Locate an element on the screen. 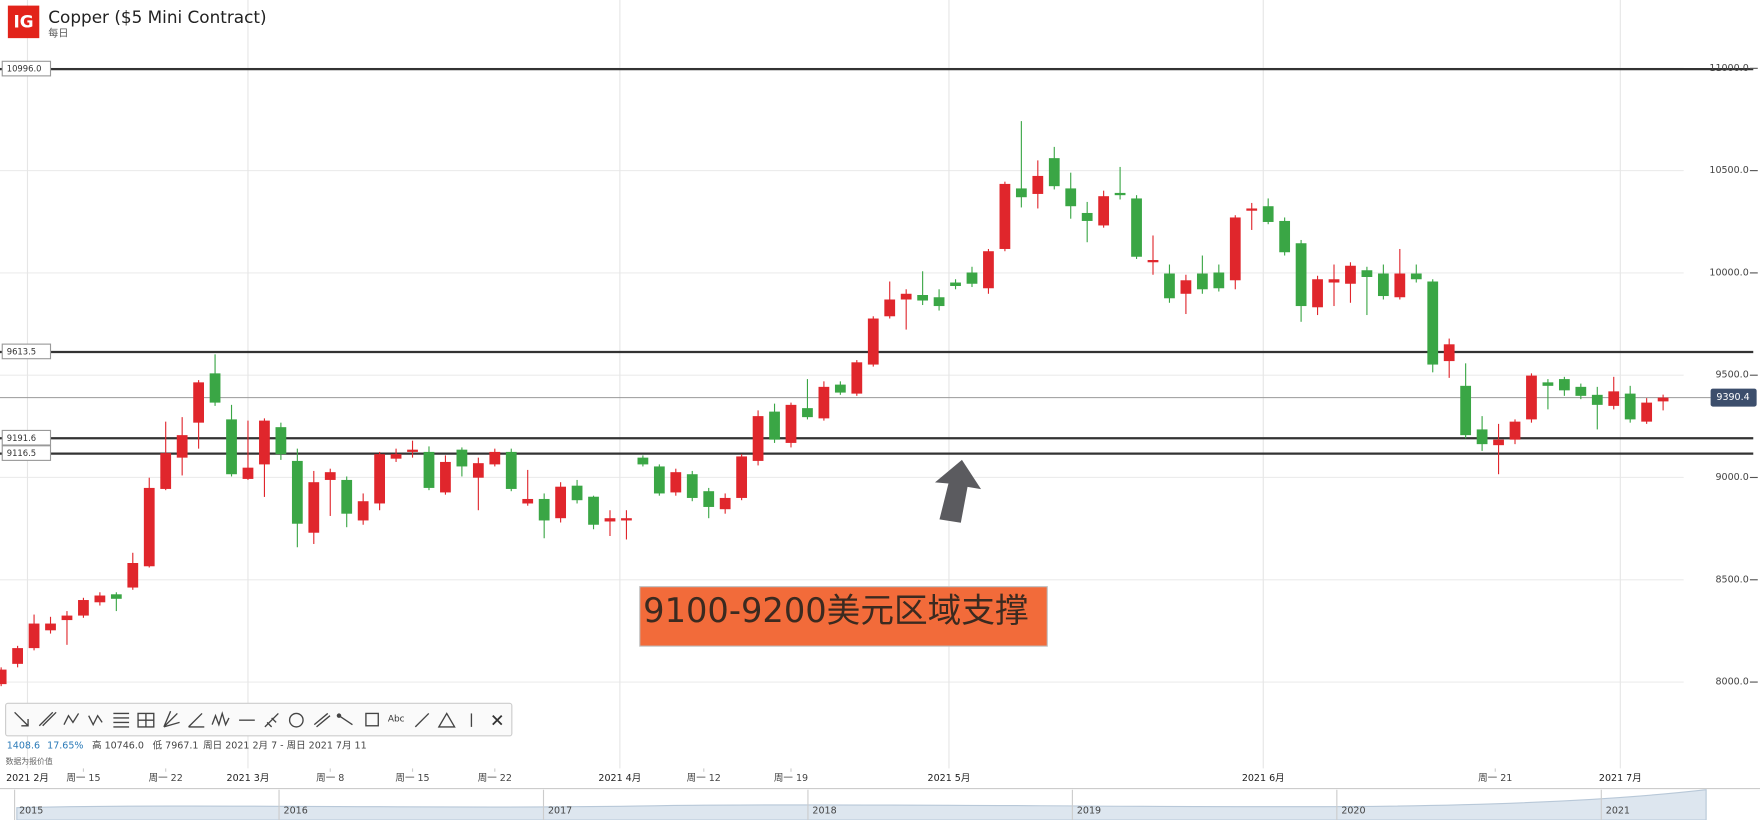 This screenshot has height=820, width=1760. tool-wave is located at coordinates (71, 719).